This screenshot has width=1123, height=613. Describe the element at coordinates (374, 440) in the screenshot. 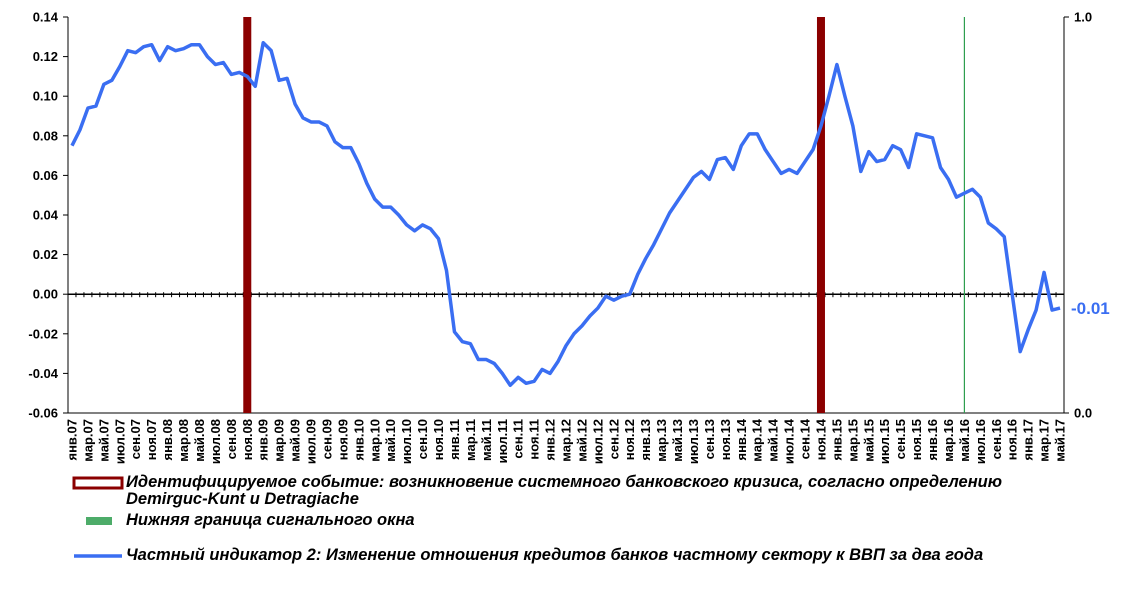

I see `x-tick-label: мар.10` at that location.